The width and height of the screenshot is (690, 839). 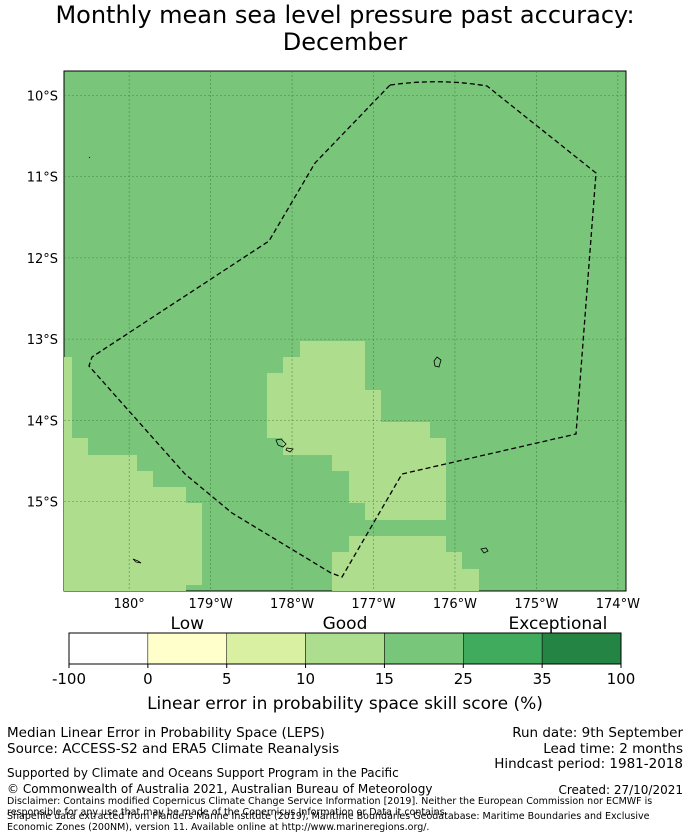 I want to click on colorbar-category: Low, so click(x=188, y=624).